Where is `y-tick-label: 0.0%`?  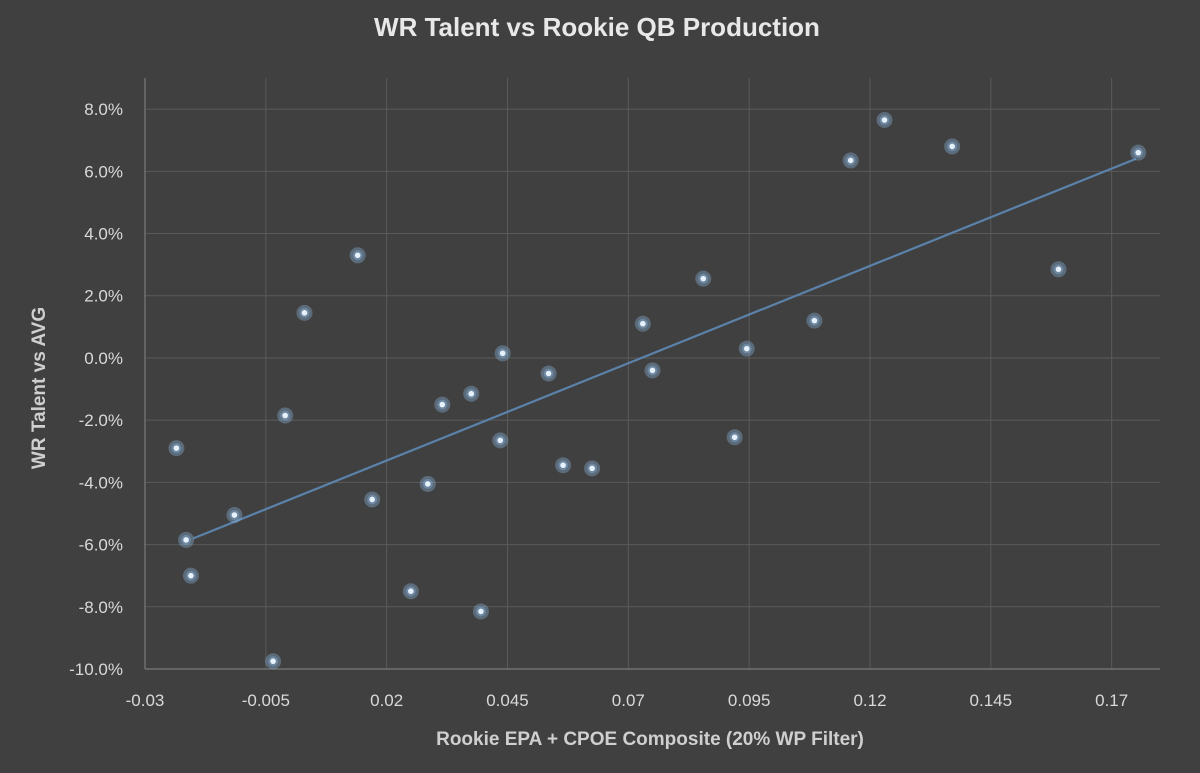
y-tick-label: 0.0% is located at coordinates (103, 358).